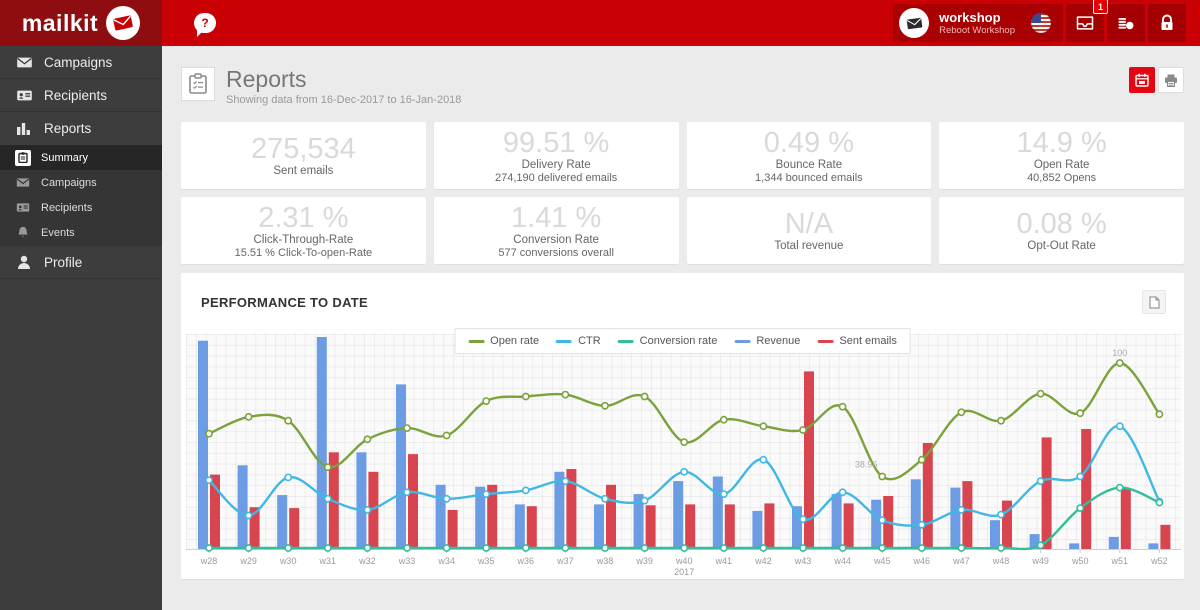  What do you see at coordinates (1113, 542) in the screenshot?
I see `bar-revenue-w51` at bounding box center [1113, 542].